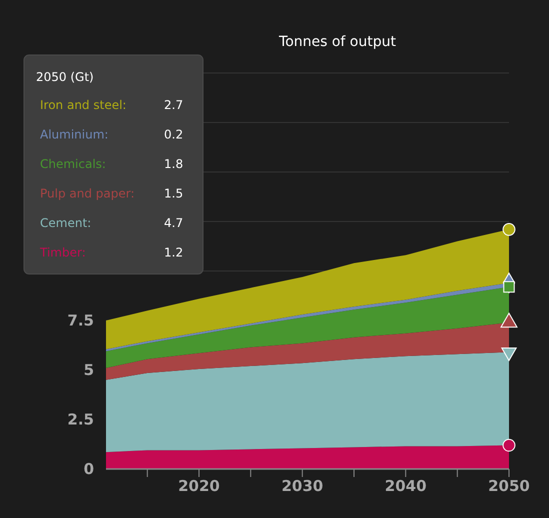 The image size is (549, 518). I want to click on text: Iron and steel:, so click(83, 105).